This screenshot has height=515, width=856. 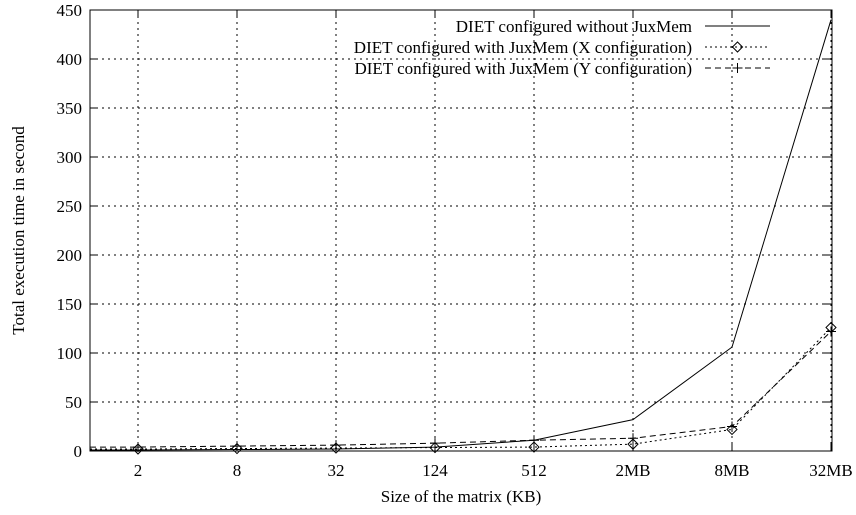 I want to click on y-tick-label: 450, so click(x=70, y=10).